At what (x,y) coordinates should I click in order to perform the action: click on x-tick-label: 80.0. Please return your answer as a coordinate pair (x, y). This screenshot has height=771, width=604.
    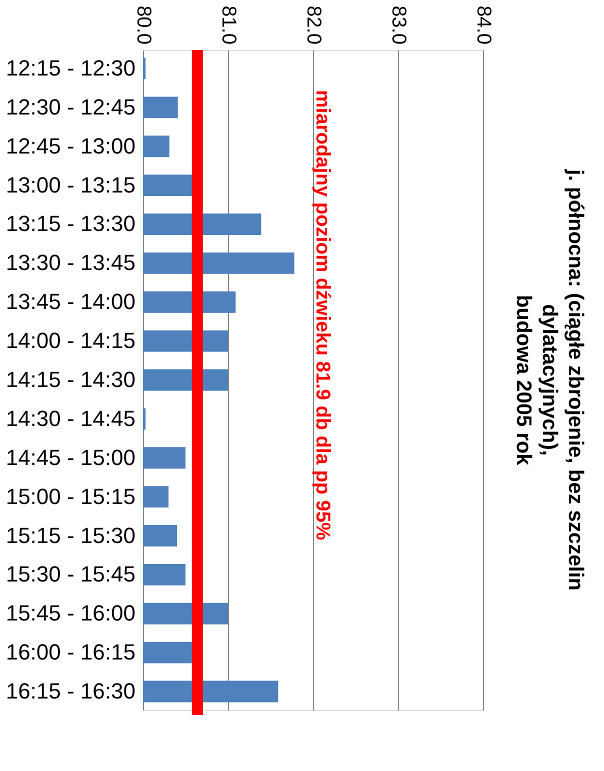
    Looking at the image, I should click on (143, 25).